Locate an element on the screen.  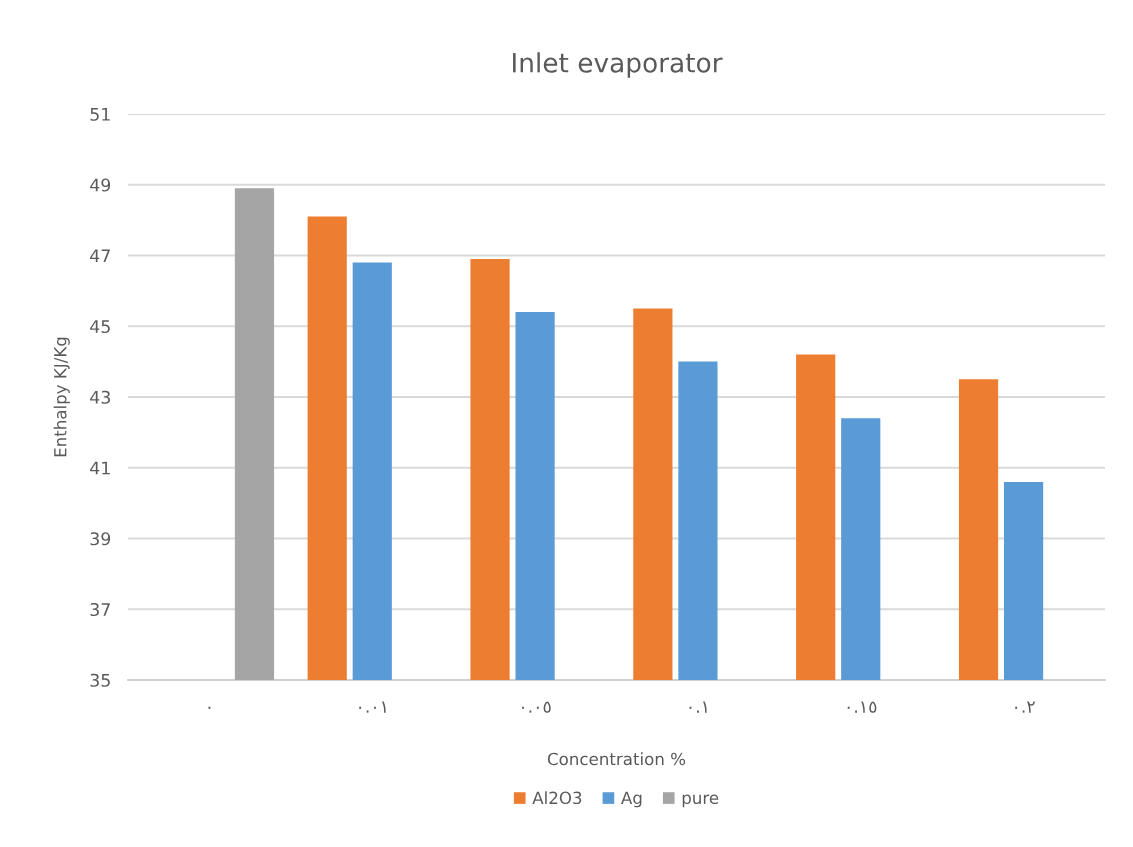
x-tick-label: ٠.٢ is located at coordinates (1025, 707).